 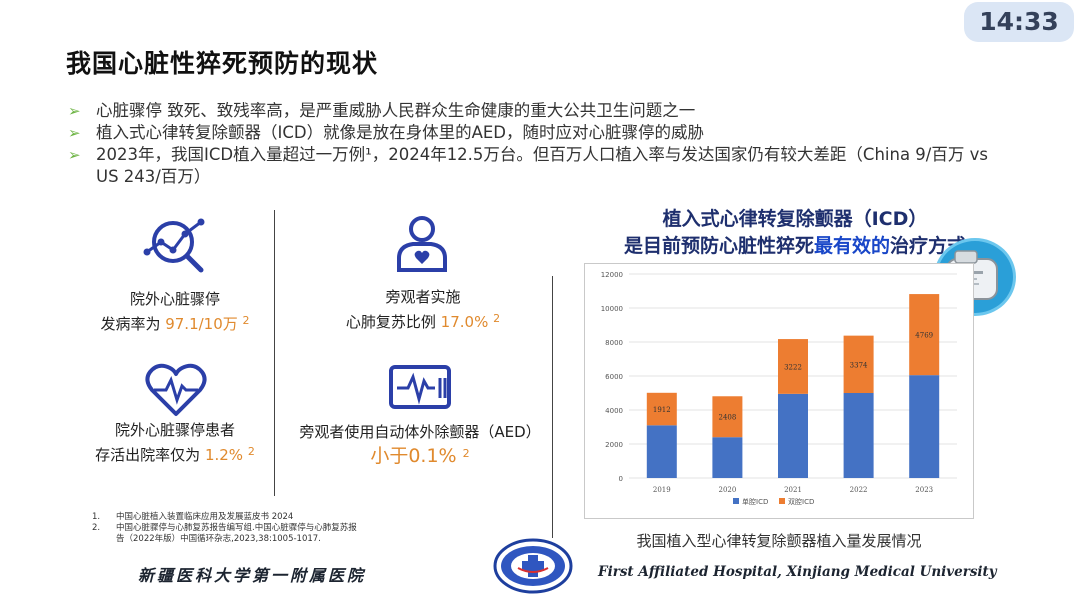 What do you see at coordinates (423, 309) in the screenshot?
I see `stat-bystander-cpr: 旁观者实施 心肺复苏比例 17.0% 2` at bounding box center [423, 309].